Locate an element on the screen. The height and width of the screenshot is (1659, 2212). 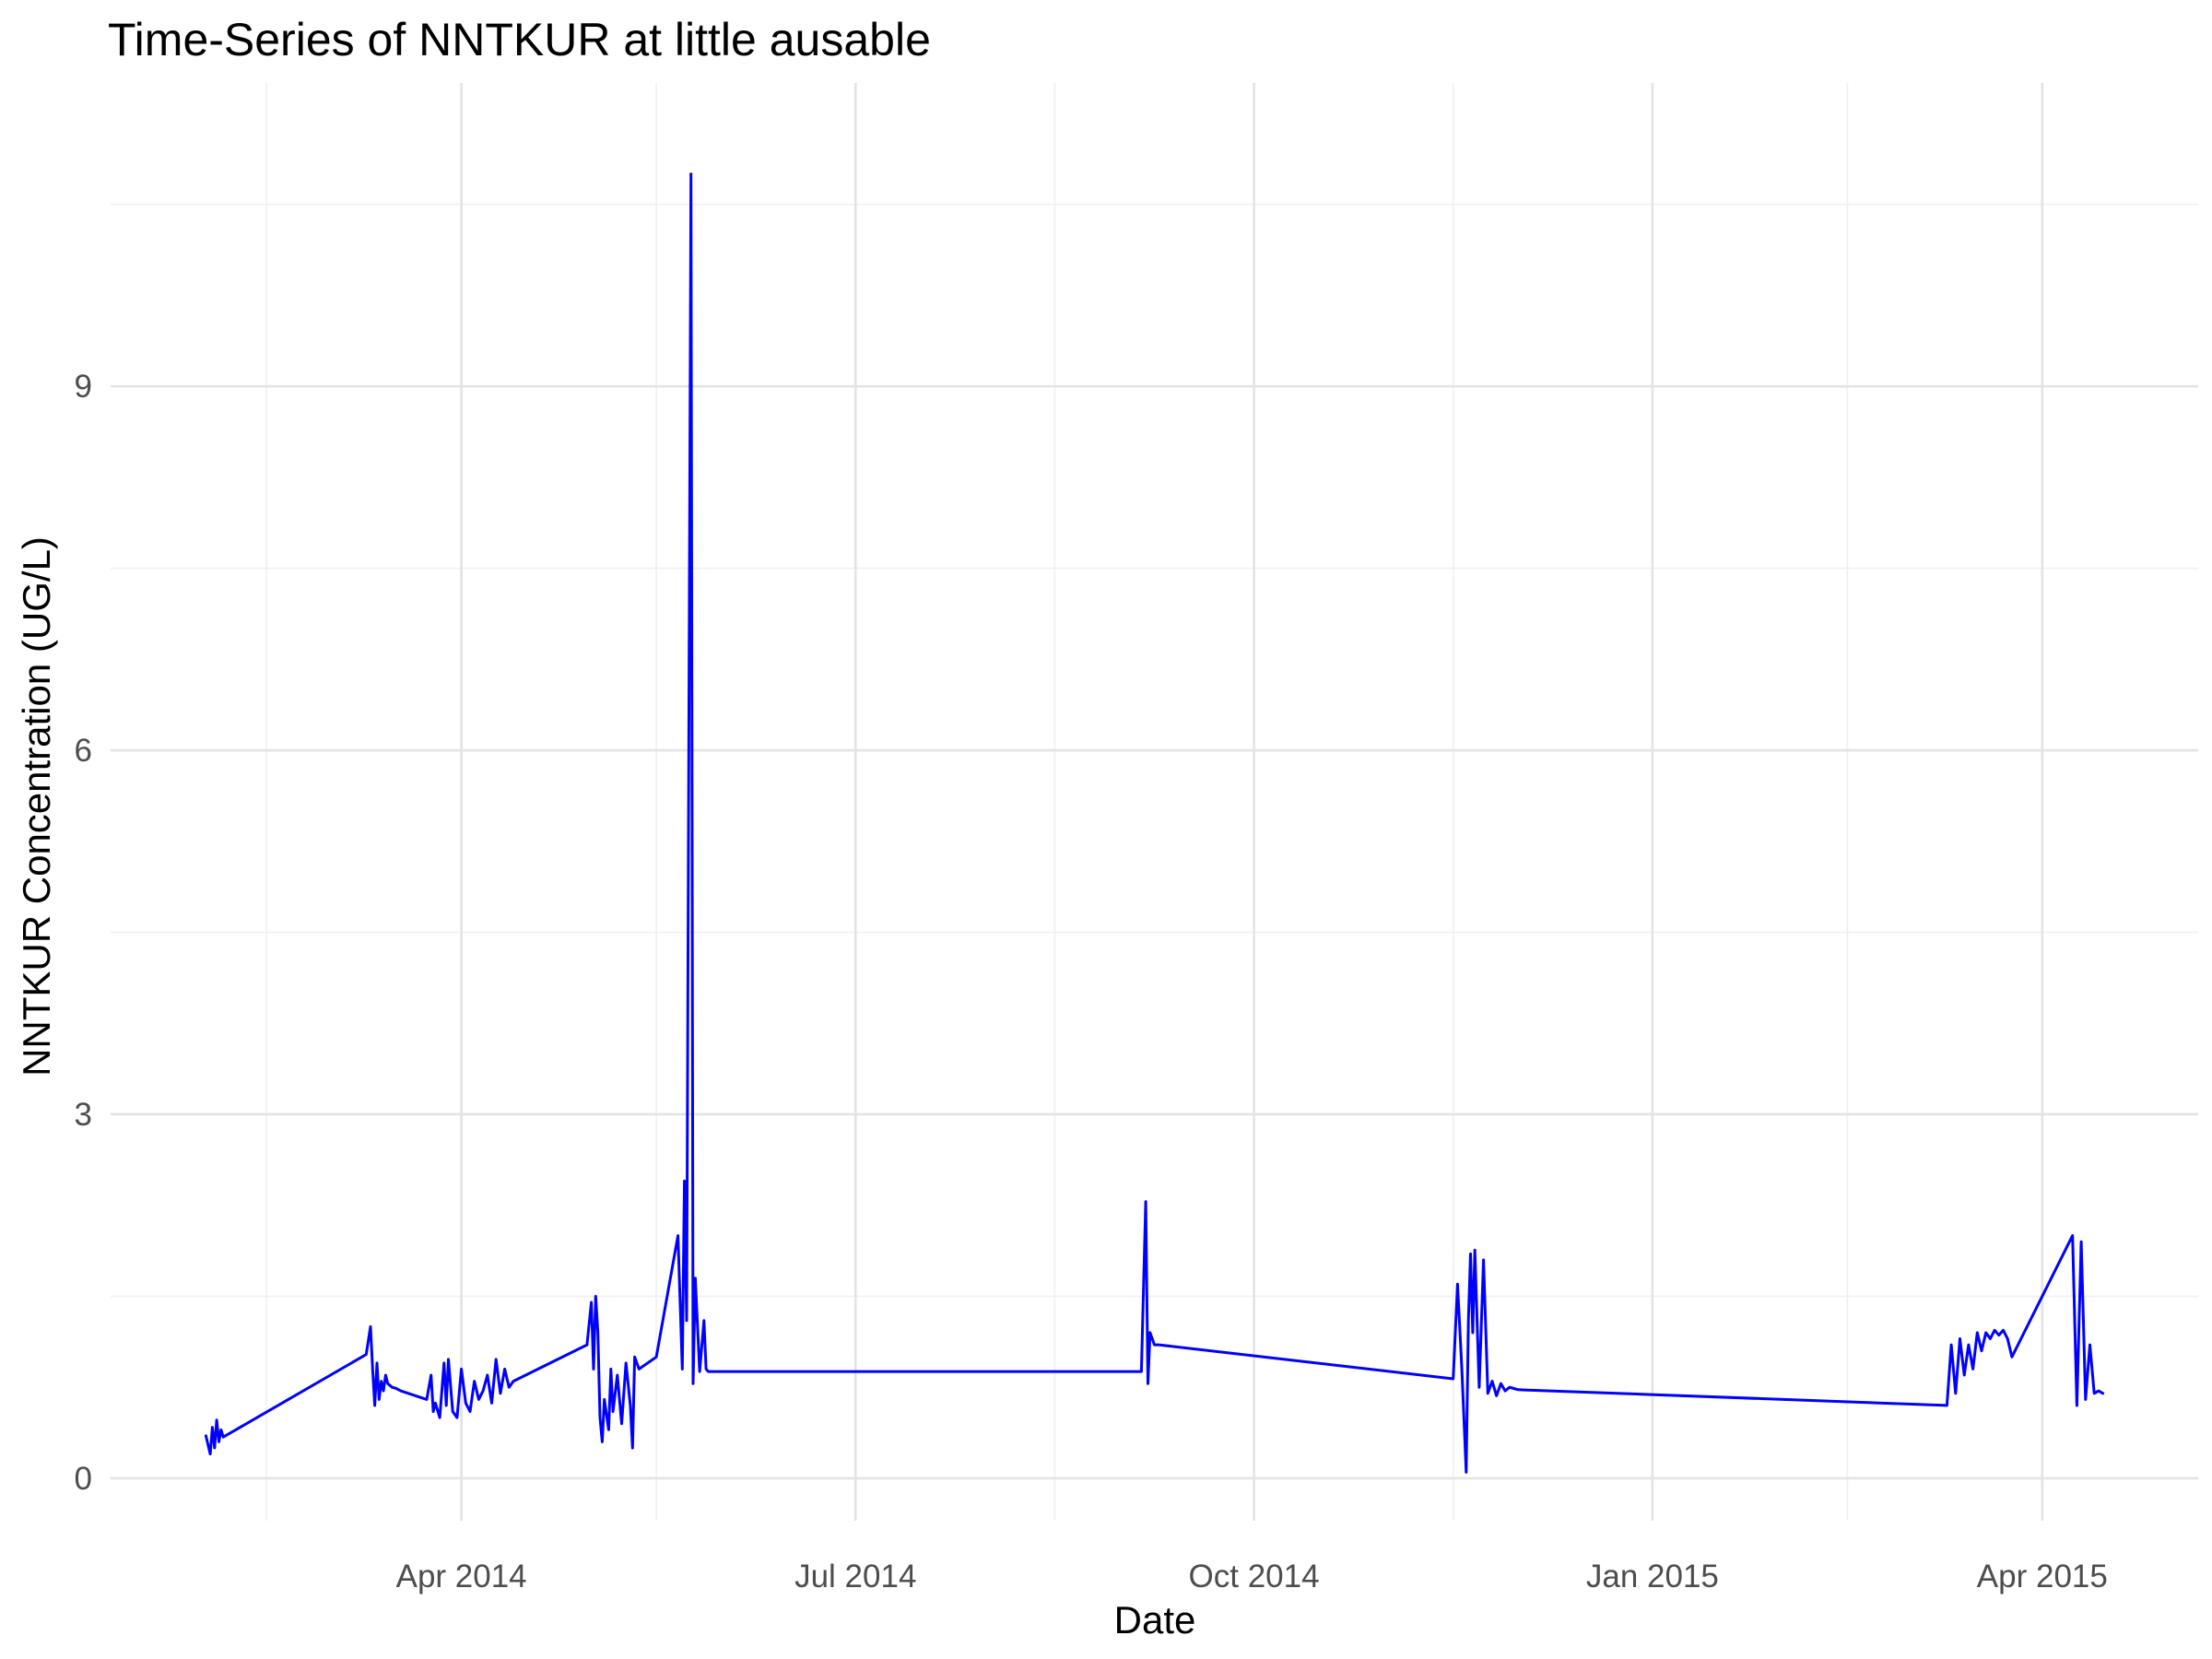
y-axis-title: NNTKUR Concentration (UG/L) is located at coordinates (36, 806).